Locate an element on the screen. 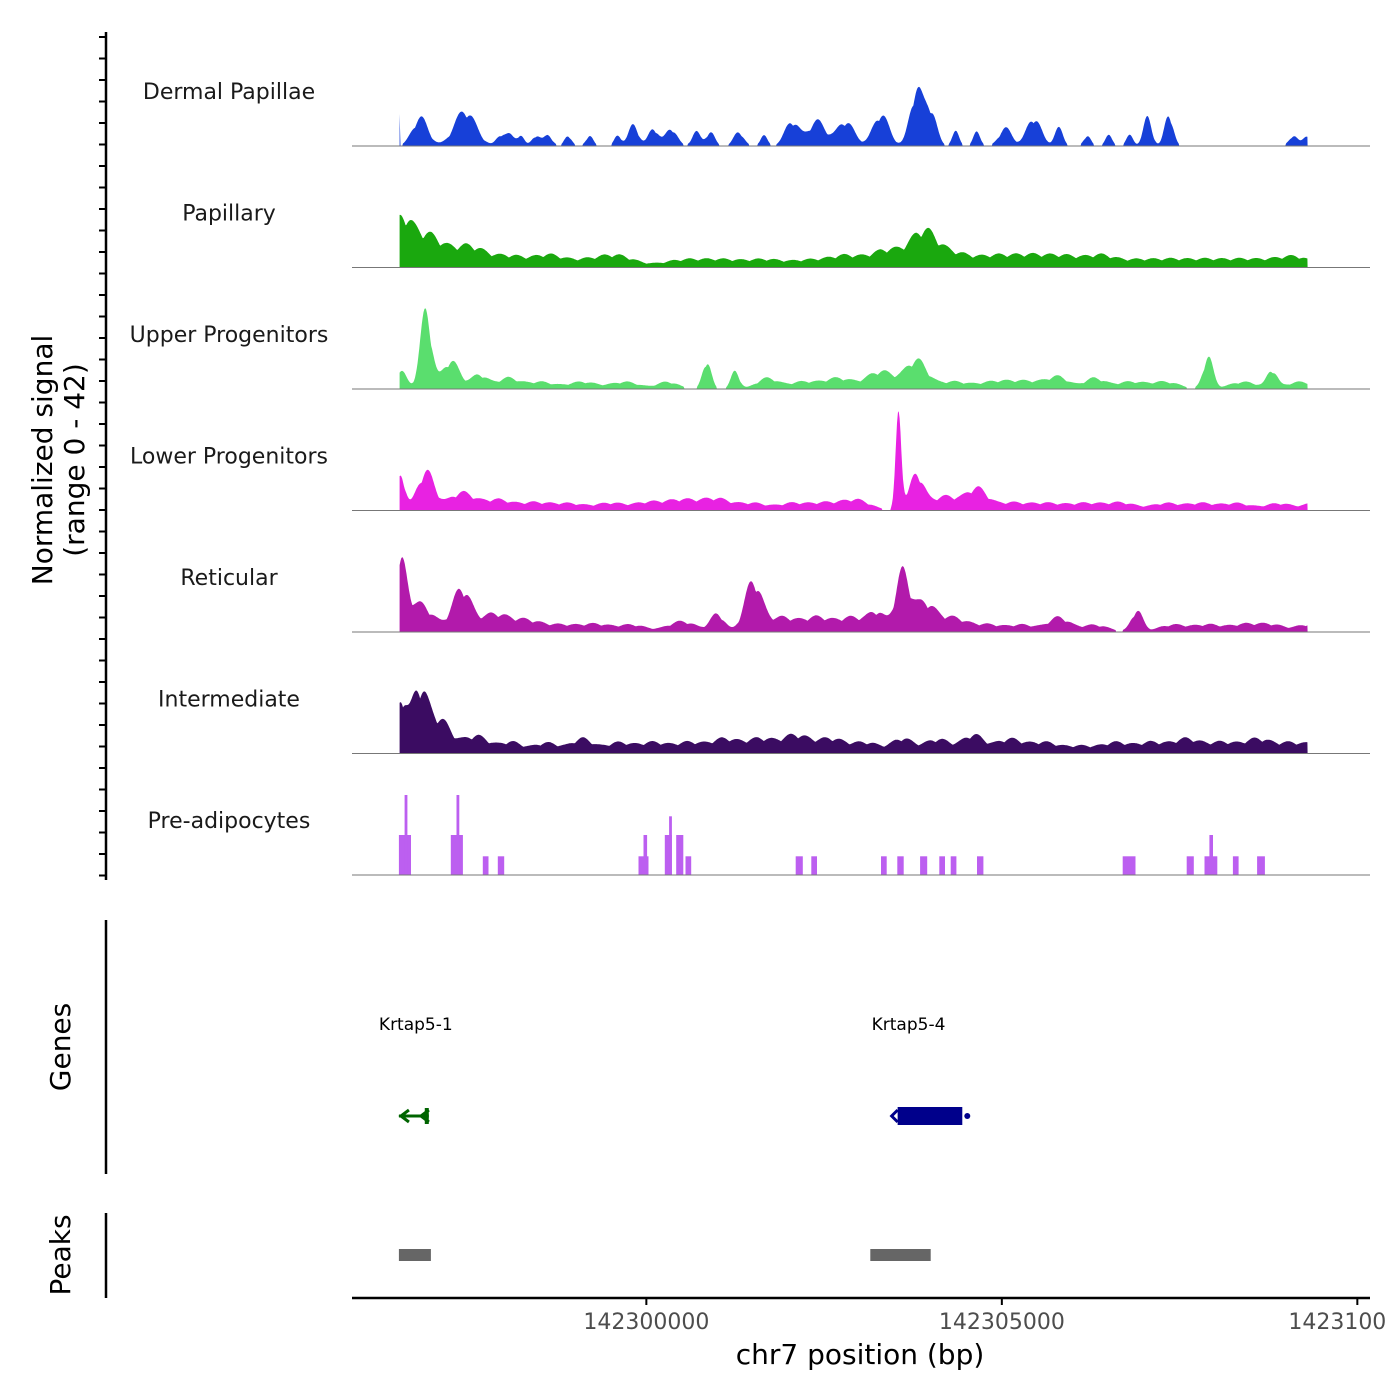 This screenshot has height=1400, width=1400. x-tick-label: 142300000 is located at coordinates (646, 1322).